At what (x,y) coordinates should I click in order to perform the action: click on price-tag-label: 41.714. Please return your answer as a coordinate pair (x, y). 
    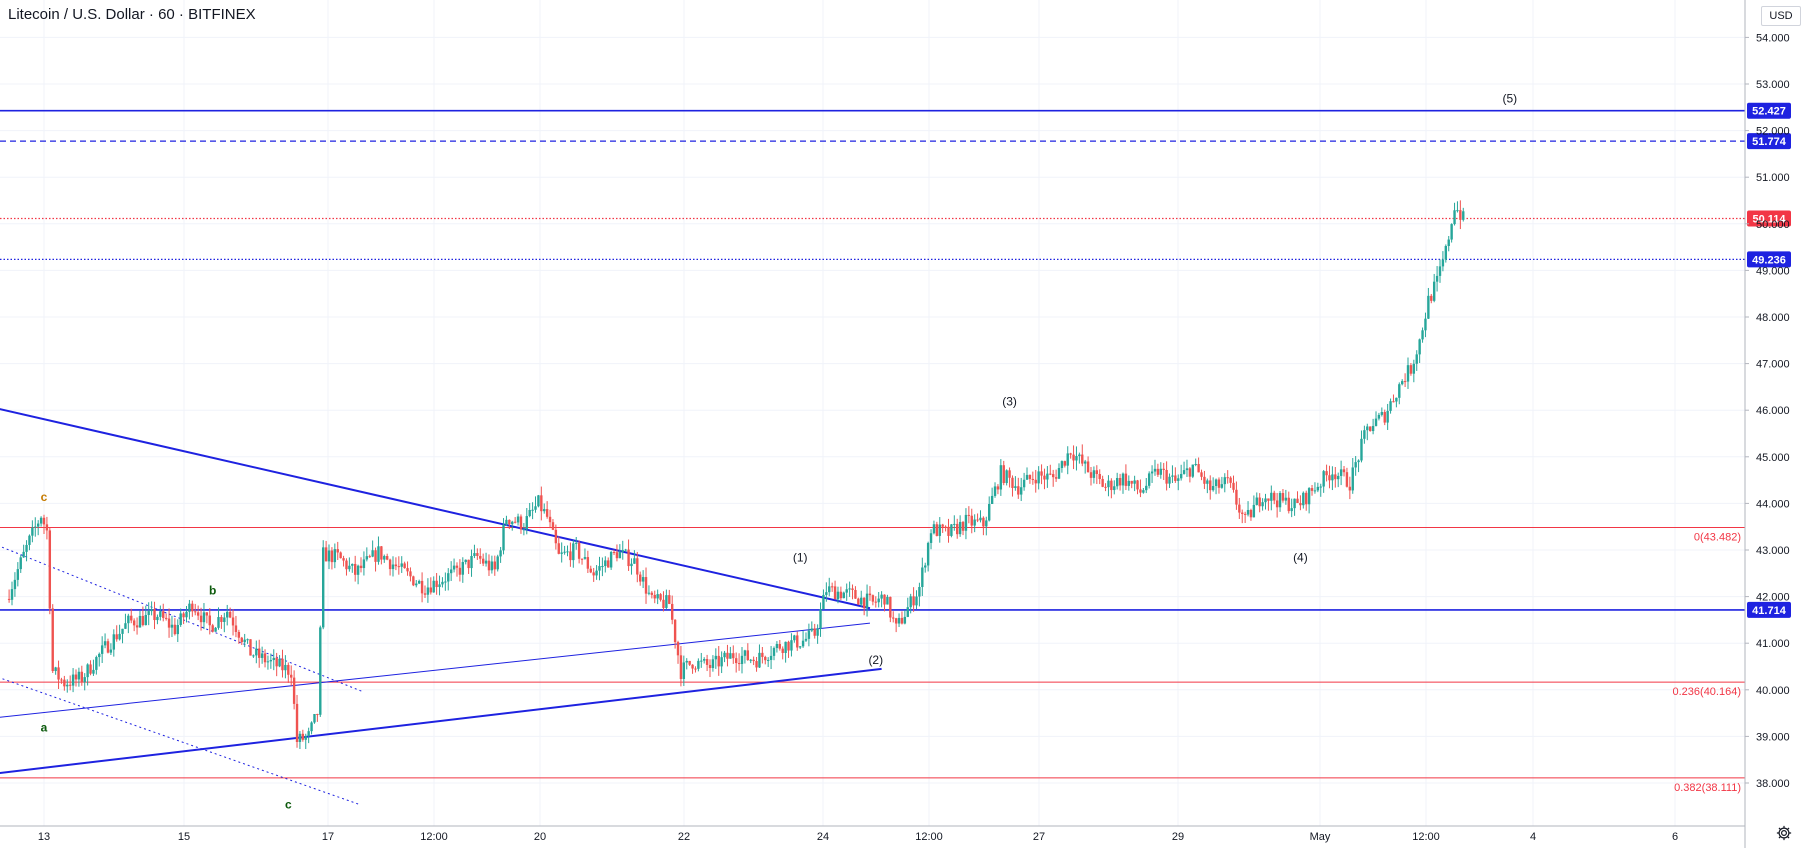
    Looking at the image, I should click on (1769, 611).